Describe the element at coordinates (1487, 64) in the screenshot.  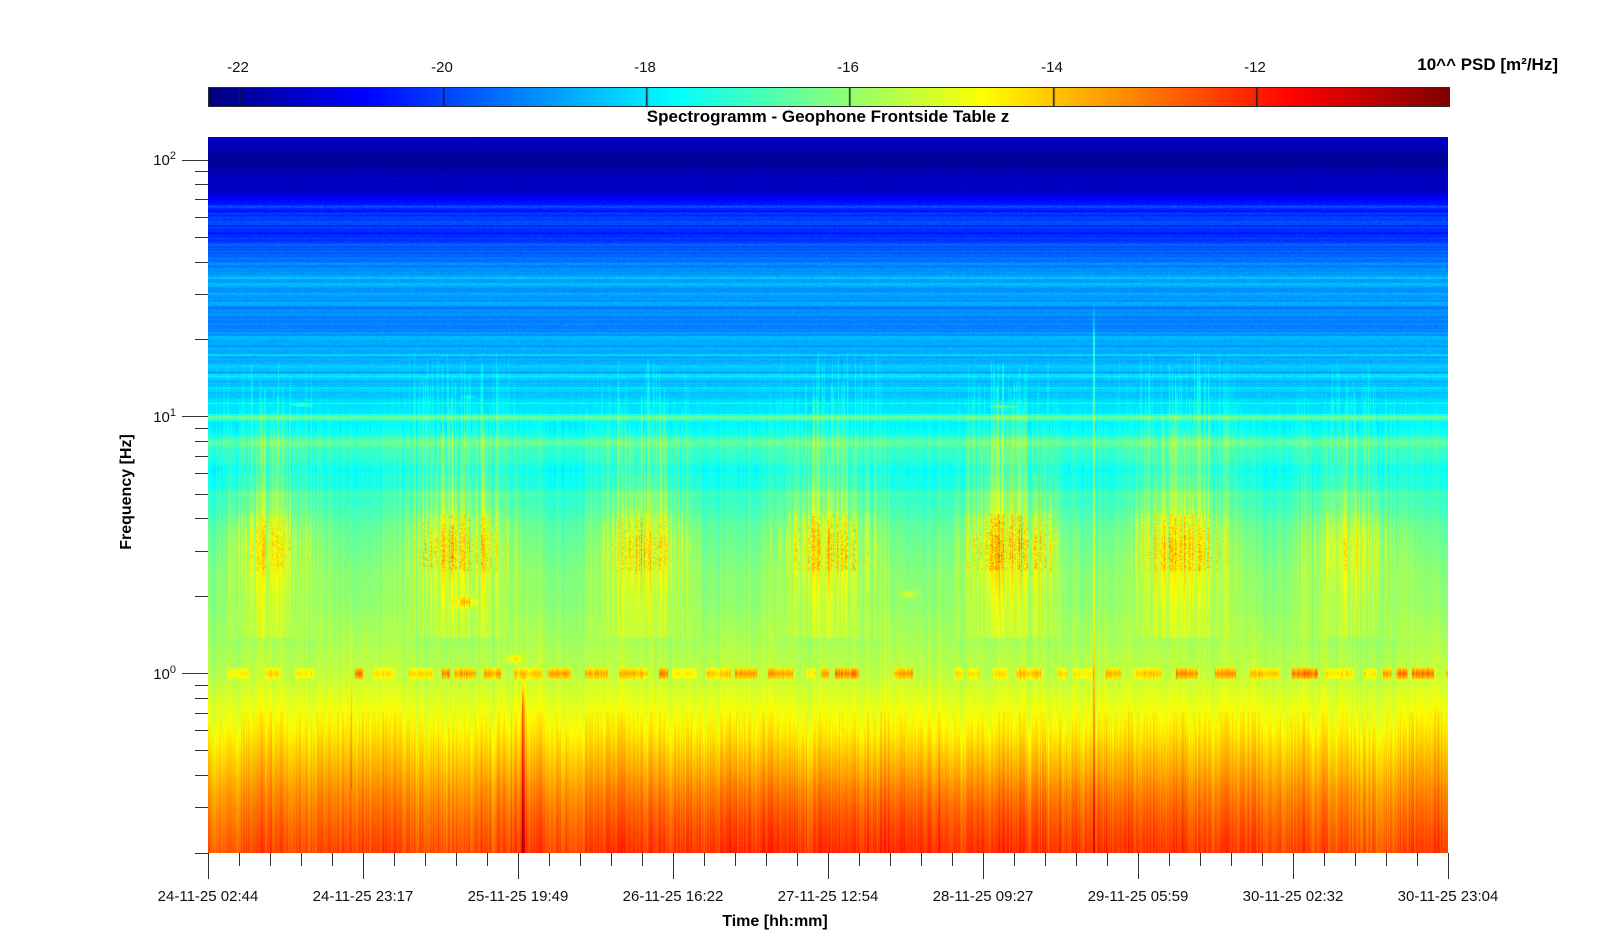
I see `colorbar-title: 10^^ PSD [m²/Hz]` at that location.